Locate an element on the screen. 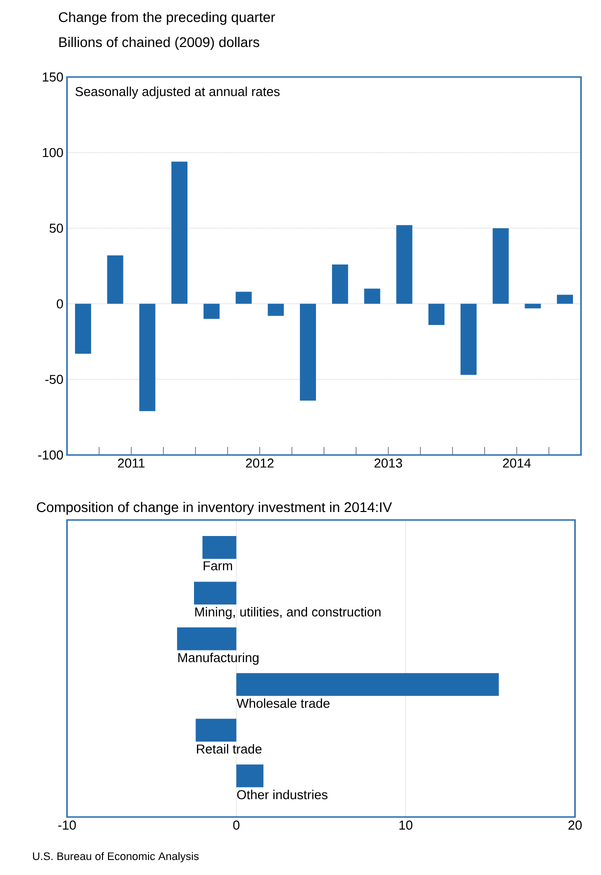 The width and height of the screenshot is (601, 875). chart-title: Composition of change in inventory investment in 2014:IV is located at coordinates (214, 508).